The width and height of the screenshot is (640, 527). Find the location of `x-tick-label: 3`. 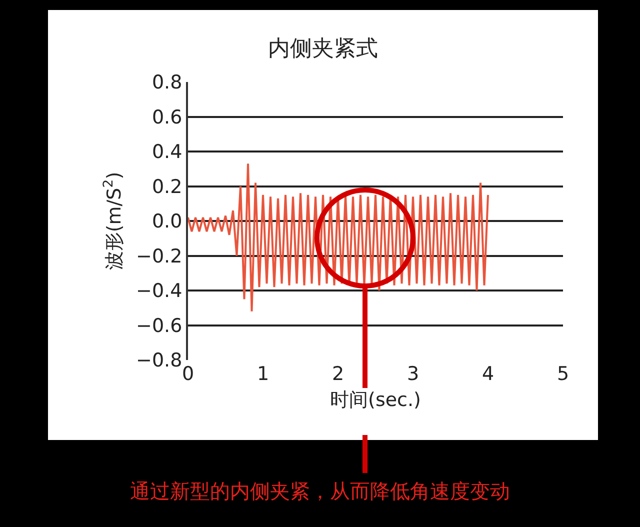

x-tick-label: 3 is located at coordinates (413, 374).